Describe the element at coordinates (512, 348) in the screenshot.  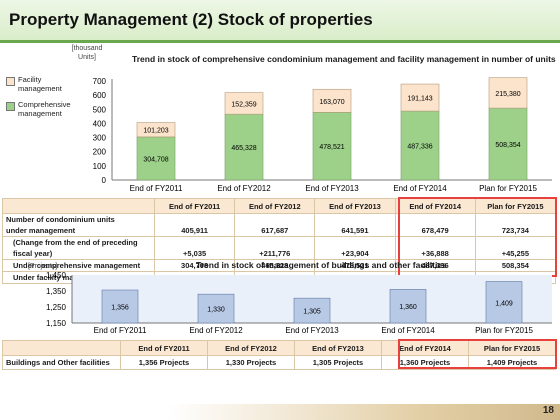
I see `table2-header-cell: Plan for FY2015` at that location.